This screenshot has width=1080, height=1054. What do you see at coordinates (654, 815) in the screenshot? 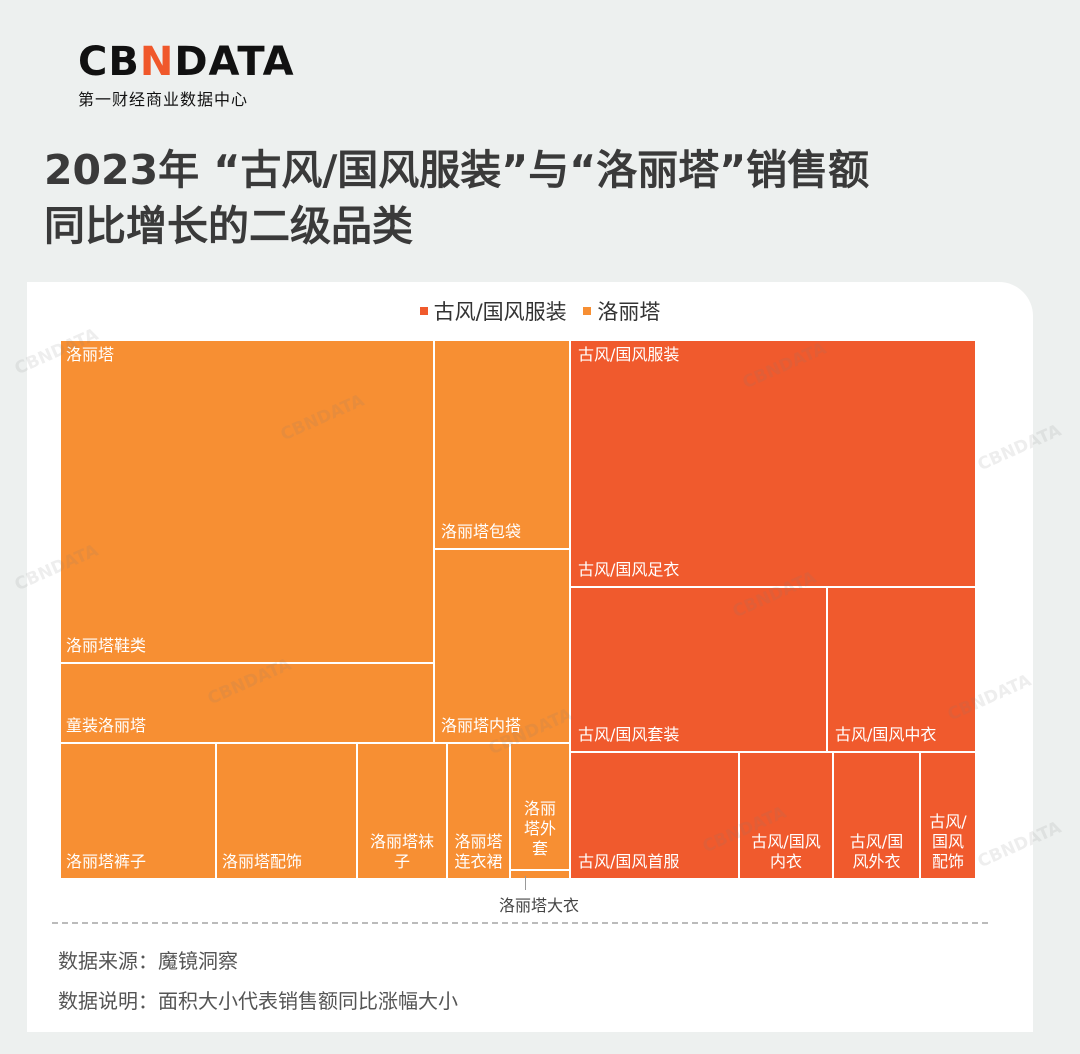
I see `tile-gufeng-head: 古风/国风首服` at bounding box center [654, 815].